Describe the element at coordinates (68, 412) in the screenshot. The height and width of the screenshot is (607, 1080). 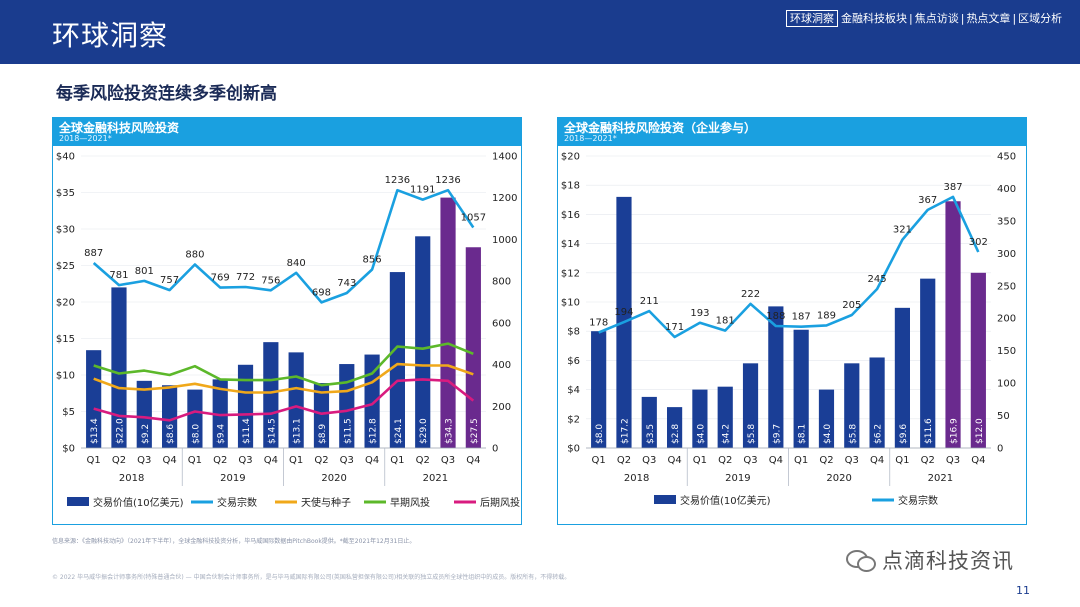
I see `y-left-tick-label: $5` at that location.